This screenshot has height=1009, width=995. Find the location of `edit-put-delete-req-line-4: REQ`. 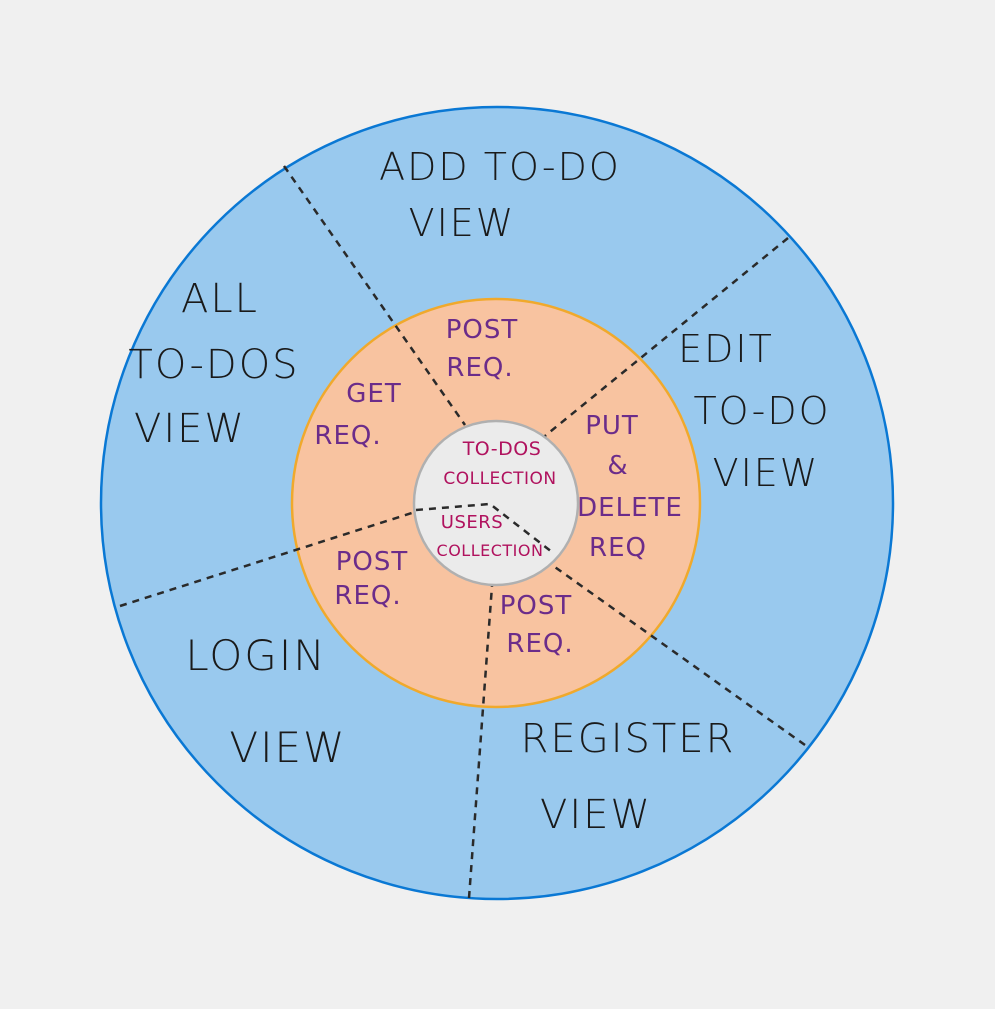

edit-put-delete-req-line-4: REQ is located at coordinates (618, 548).